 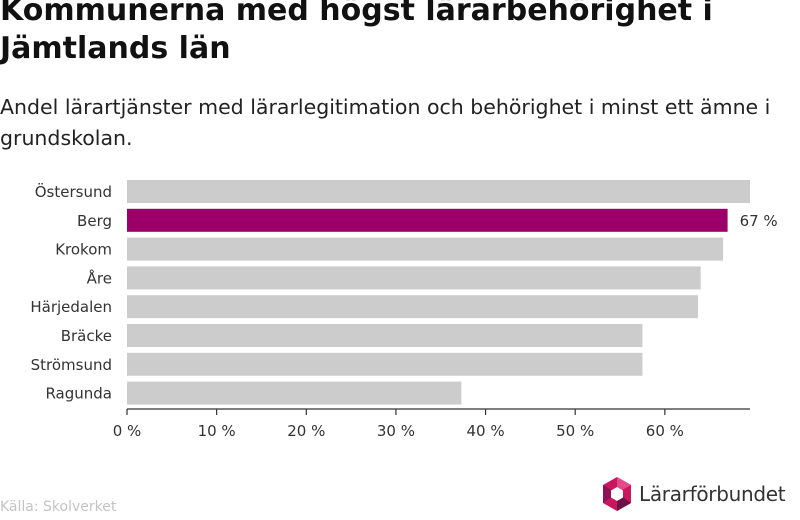 What do you see at coordinates (575, 431) in the screenshot?
I see `x-tick-label: 50 %` at bounding box center [575, 431].